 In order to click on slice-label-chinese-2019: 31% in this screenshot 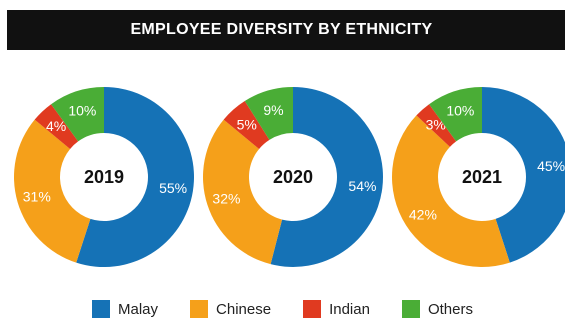, I will do `click(37, 197)`.